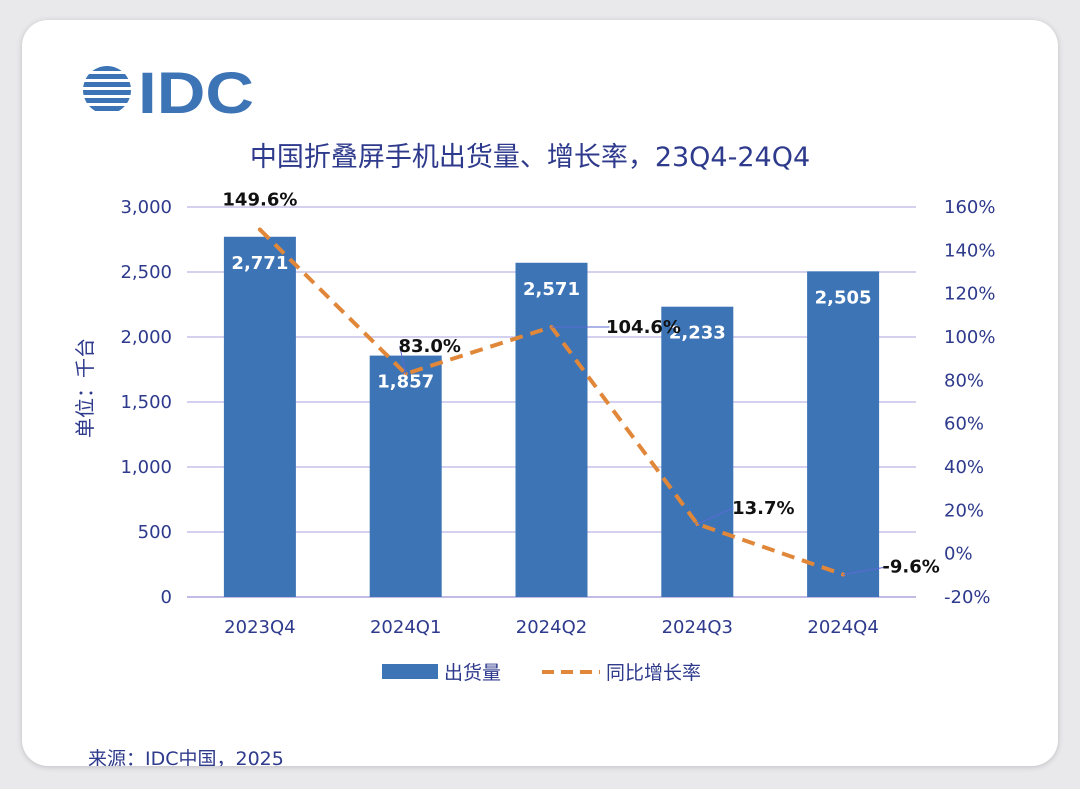  Describe the element at coordinates (969, 250) in the screenshot. I see `y-right-tick-label: 140%` at that location.